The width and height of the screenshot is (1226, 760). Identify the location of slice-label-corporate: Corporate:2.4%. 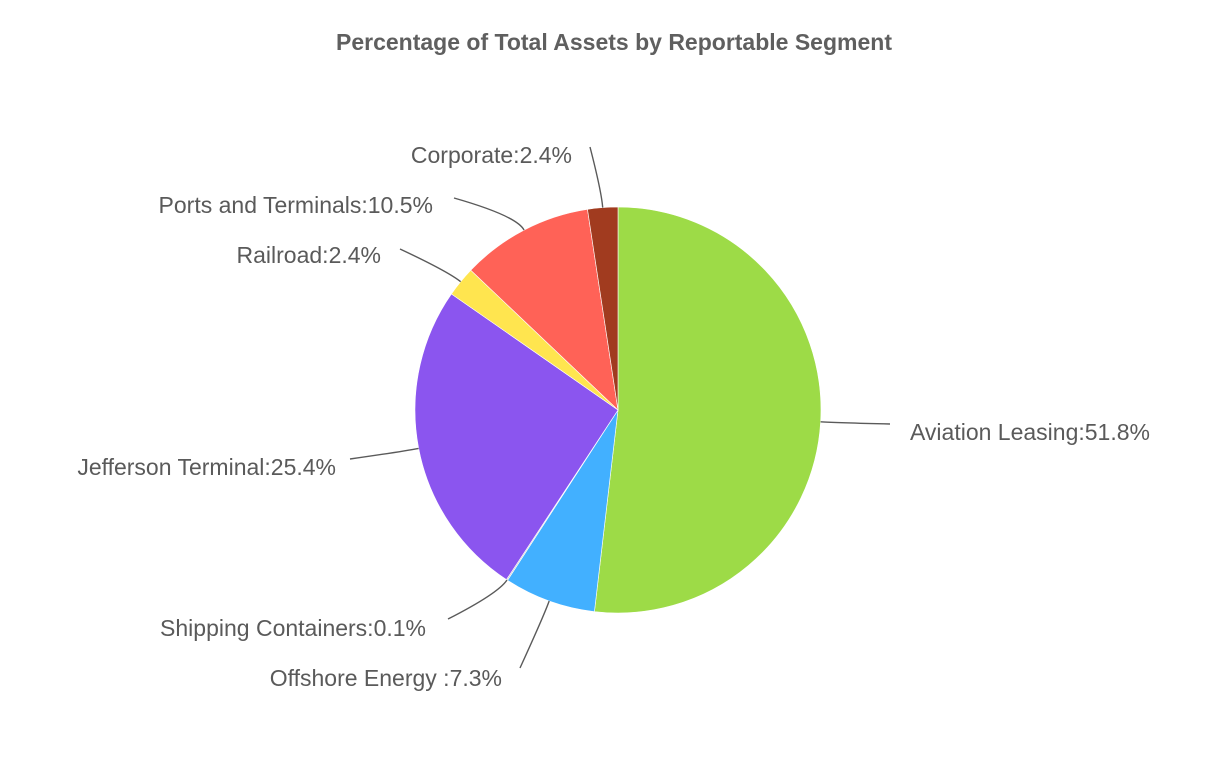
(491, 155).